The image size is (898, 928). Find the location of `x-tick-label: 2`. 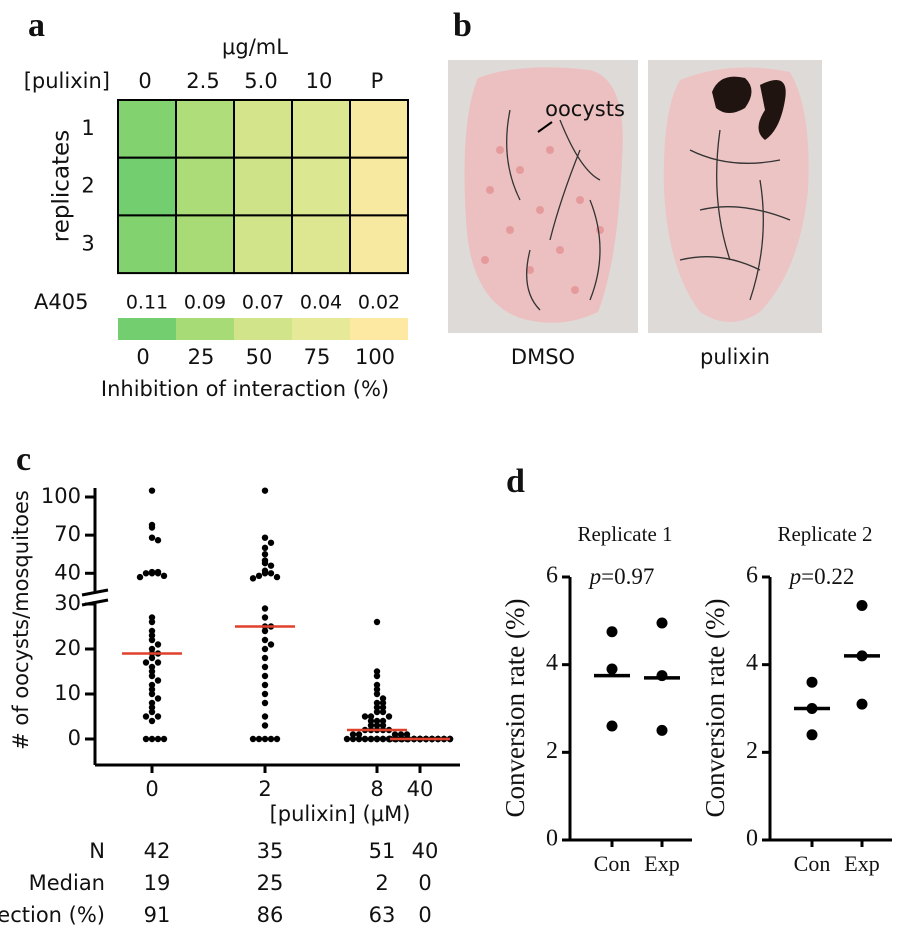

x-tick-label: 2 is located at coordinates (264, 789).